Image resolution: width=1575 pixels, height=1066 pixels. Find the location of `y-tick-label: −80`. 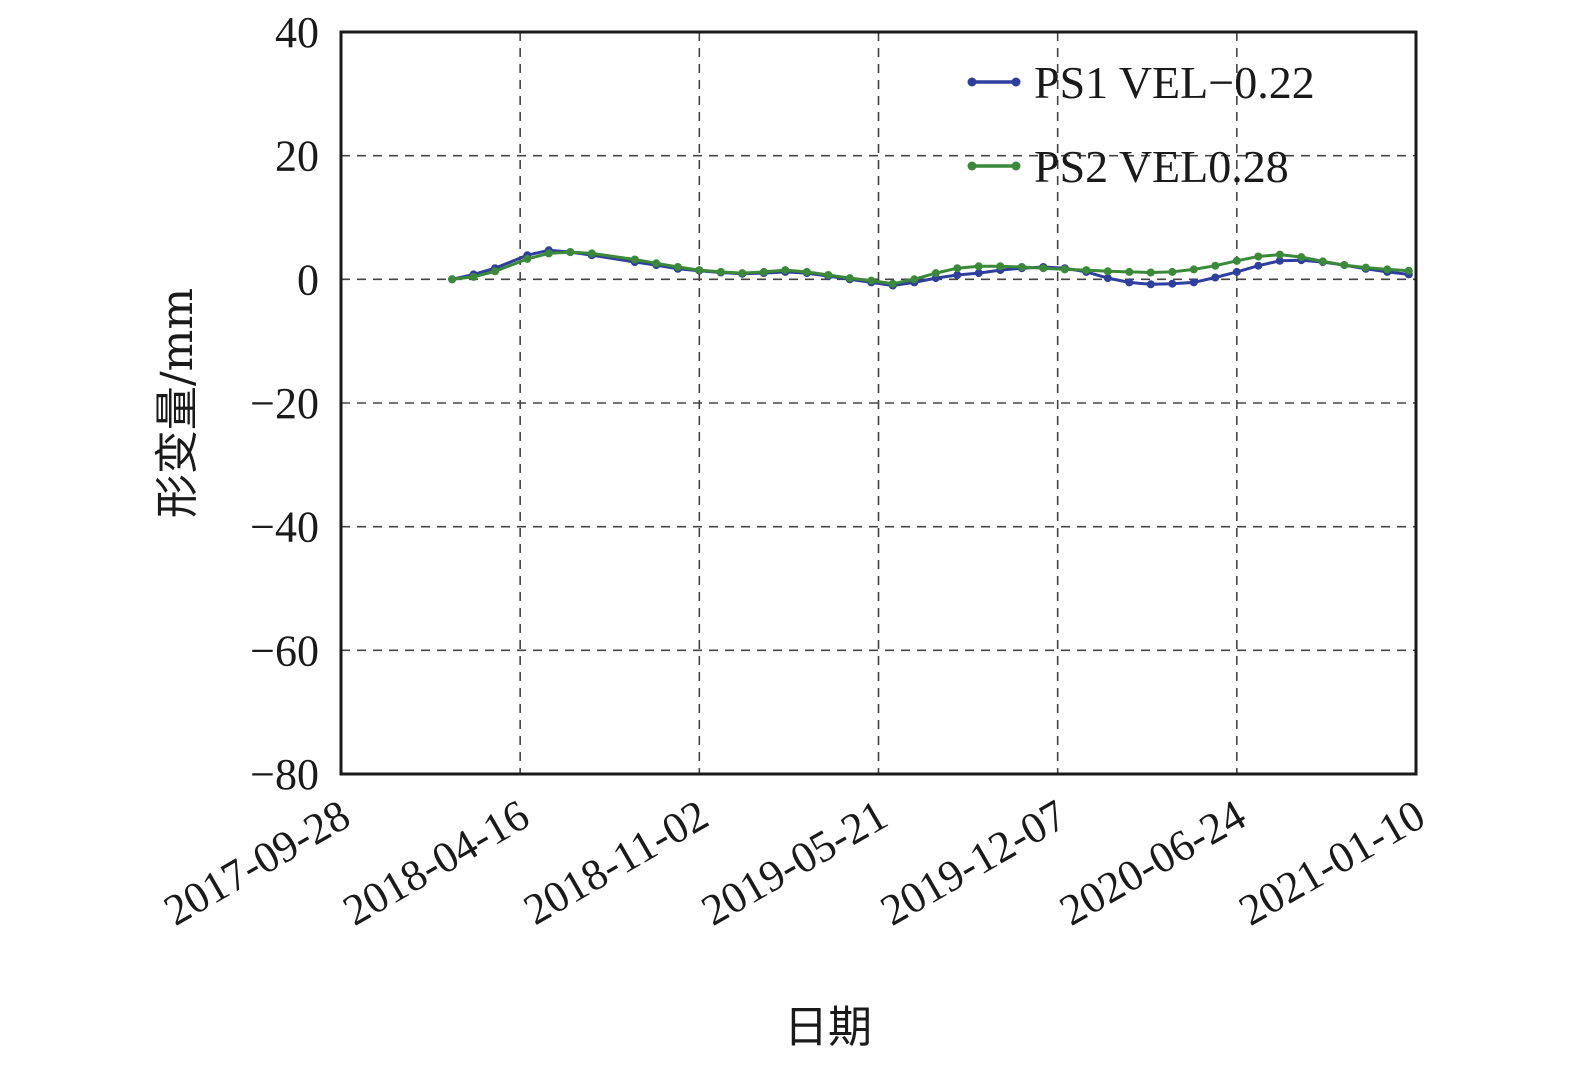

y-tick-label: −80 is located at coordinates (284, 774).